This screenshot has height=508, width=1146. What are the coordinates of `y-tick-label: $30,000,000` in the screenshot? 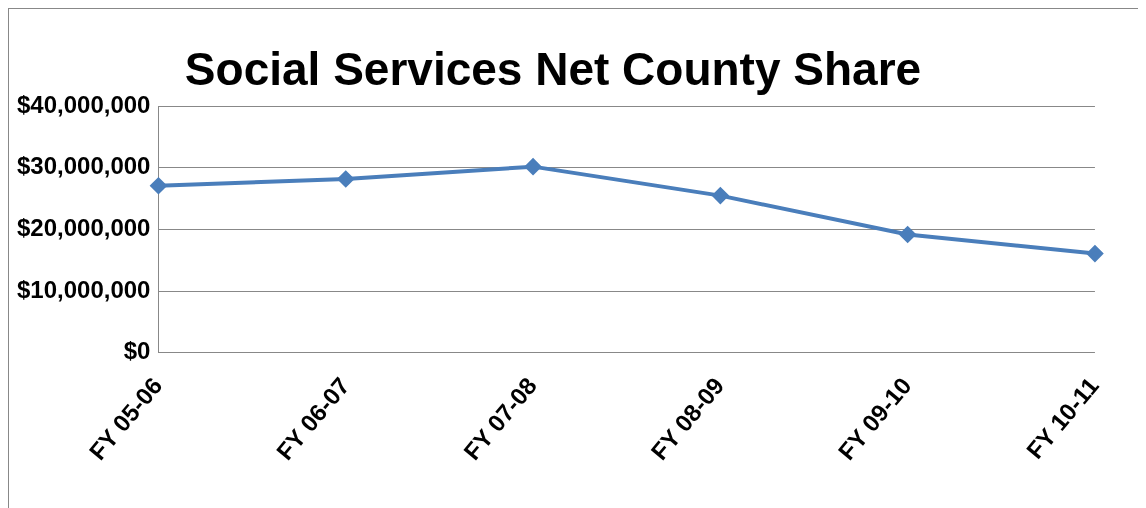 It's located at (84, 166).